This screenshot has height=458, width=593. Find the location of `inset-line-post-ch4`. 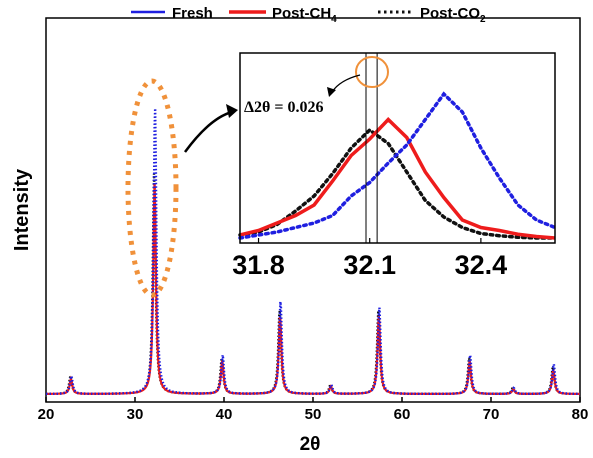

inset-line-post-ch4 is located at coordinates (397, 178).